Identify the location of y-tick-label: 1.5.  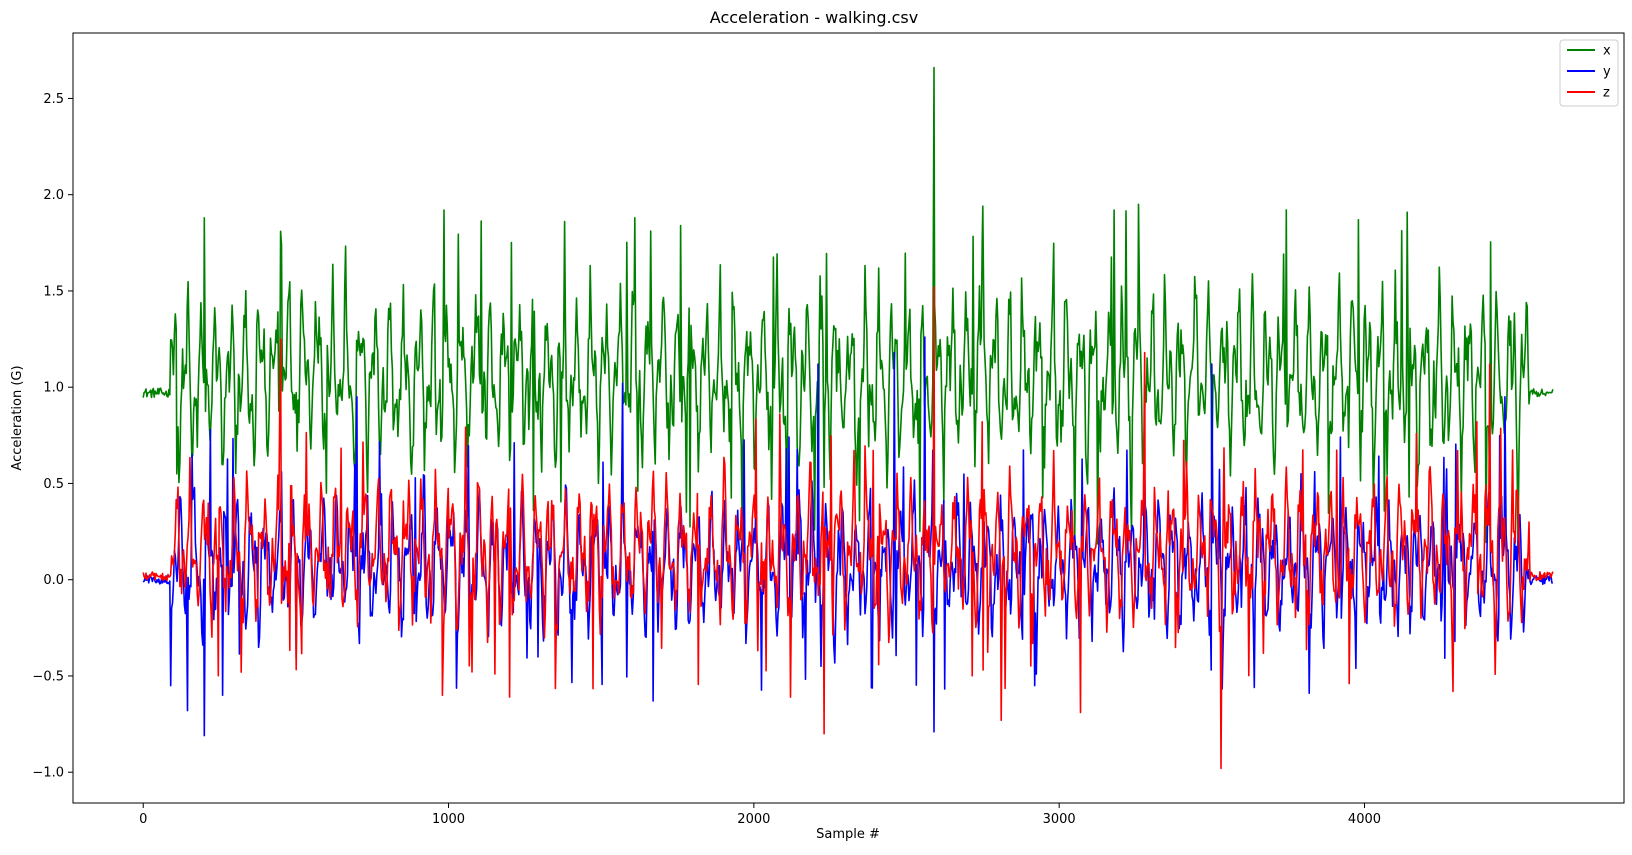
(53, 291).